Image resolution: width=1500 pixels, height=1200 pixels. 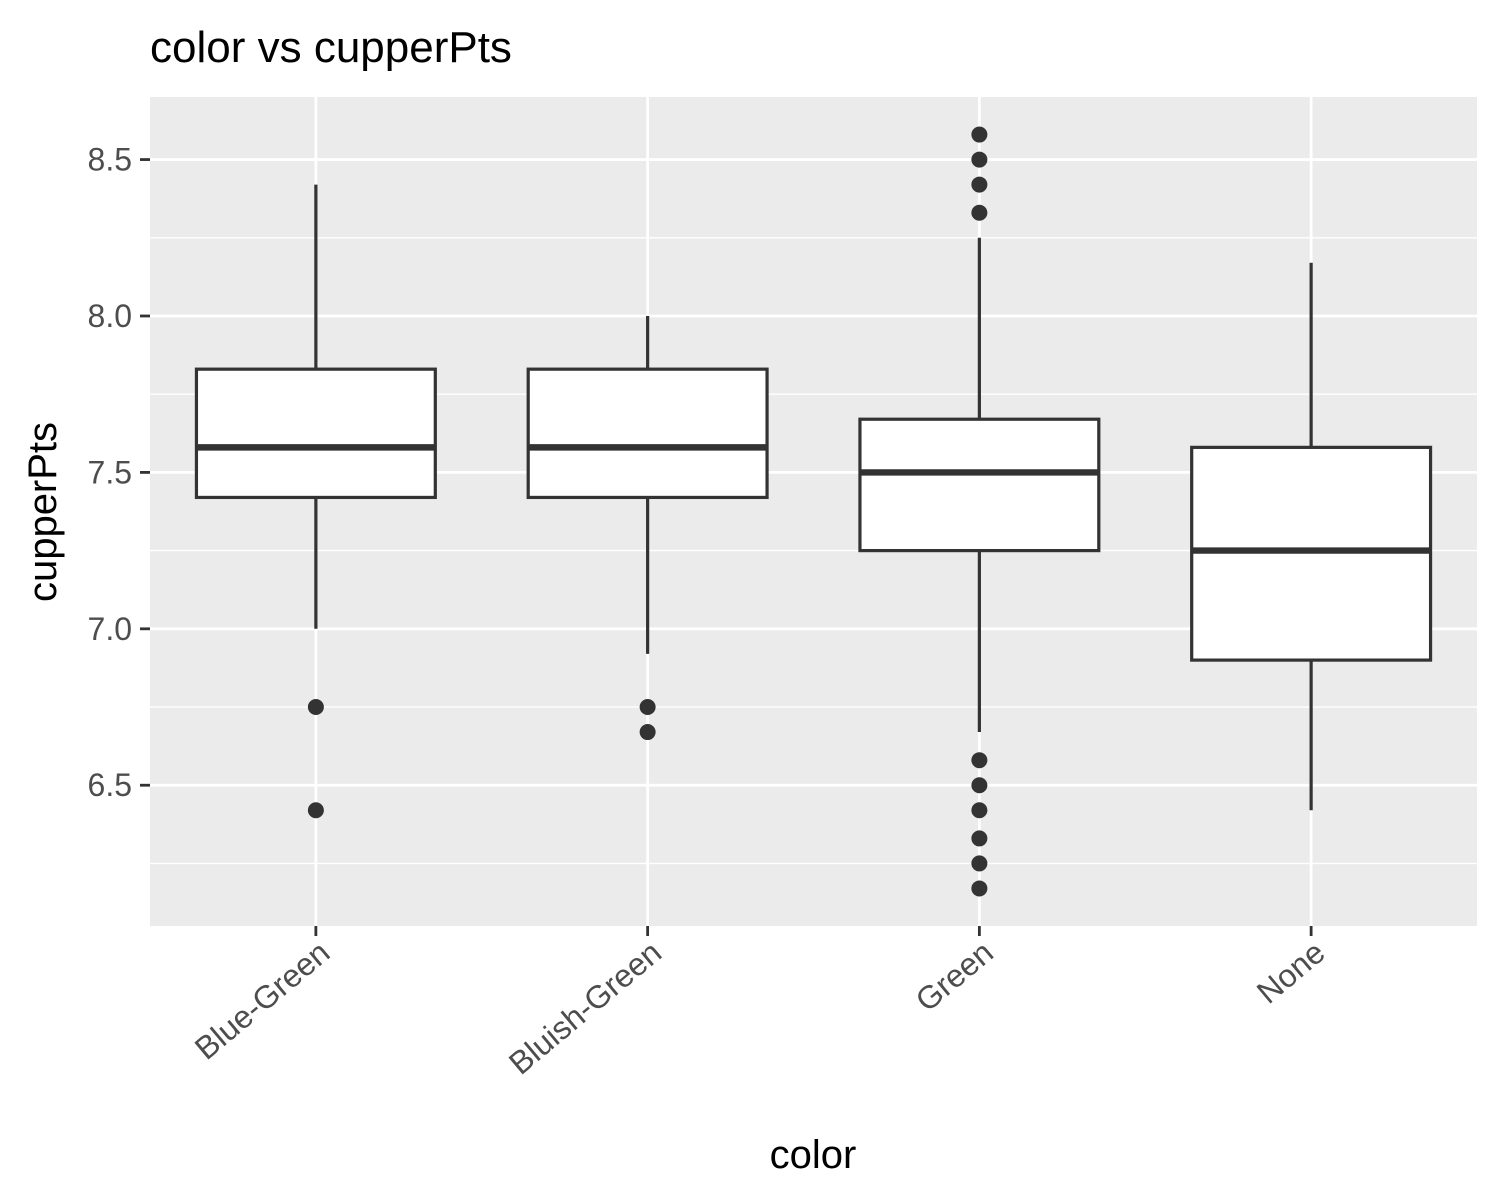 What do you see at coordinates (954, 976) in the screenshot?
I see `x-tick-label: Green` at bounding box center [954, 976].